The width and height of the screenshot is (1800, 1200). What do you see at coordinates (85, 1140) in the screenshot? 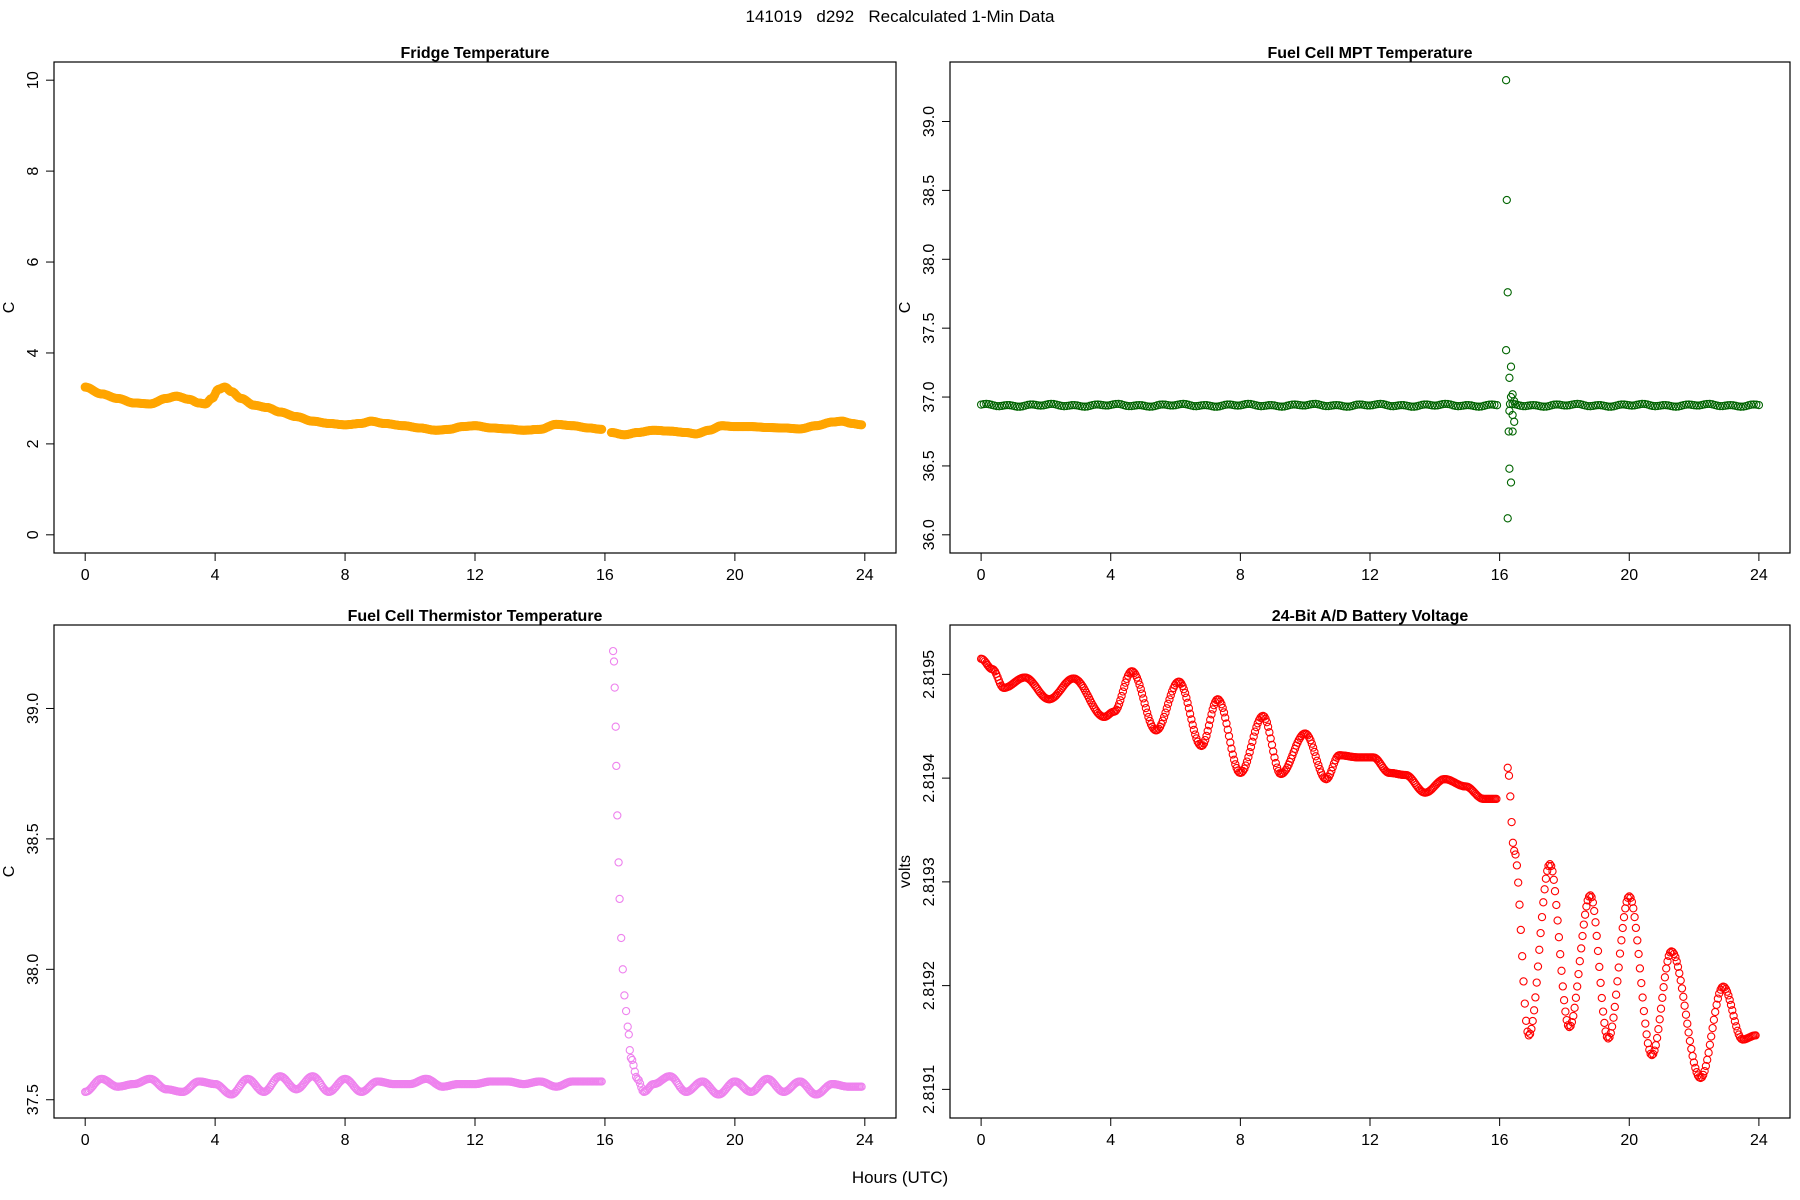
I see `x-tick-label: 0` at bounding box center [85, 1140].